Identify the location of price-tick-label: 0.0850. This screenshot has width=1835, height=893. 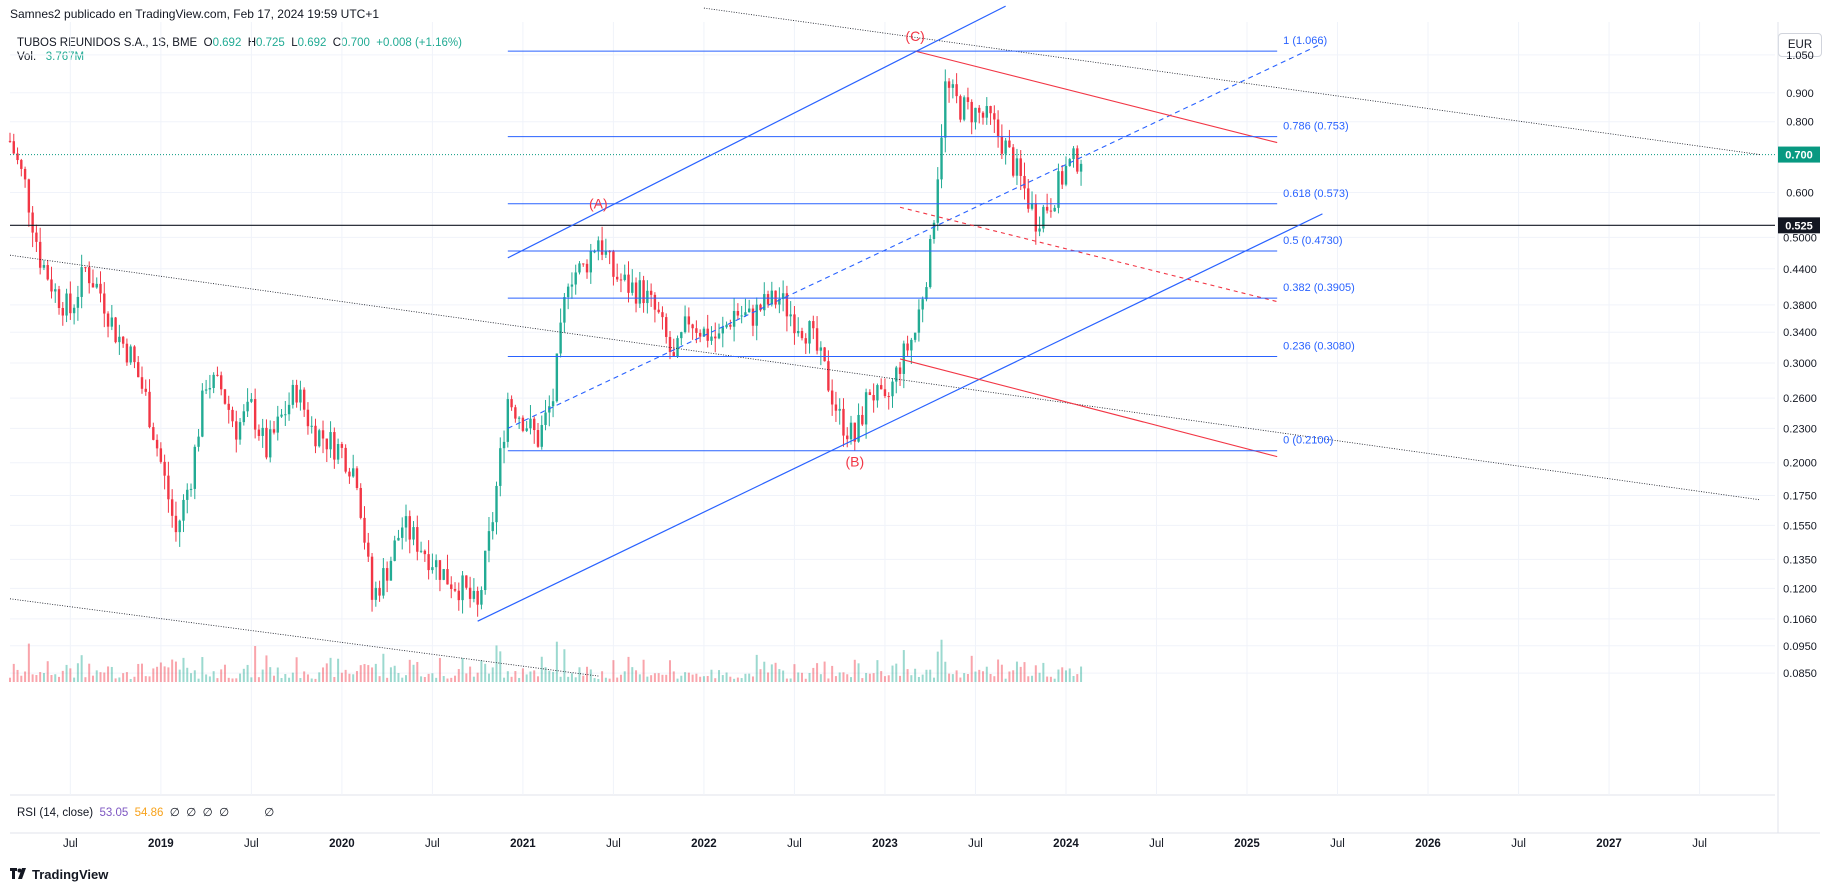
(1800, 674).